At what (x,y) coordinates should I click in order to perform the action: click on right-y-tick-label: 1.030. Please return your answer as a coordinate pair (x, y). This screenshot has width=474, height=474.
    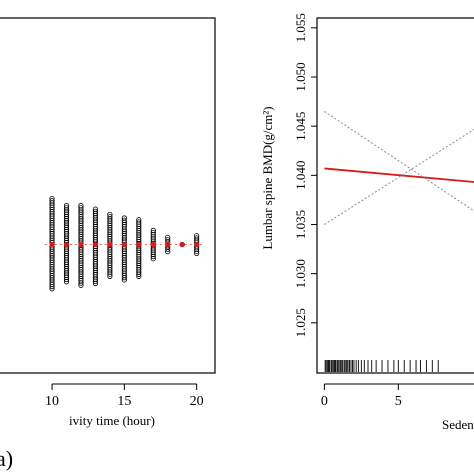
    Looking at the image, I should click on (300, 273).